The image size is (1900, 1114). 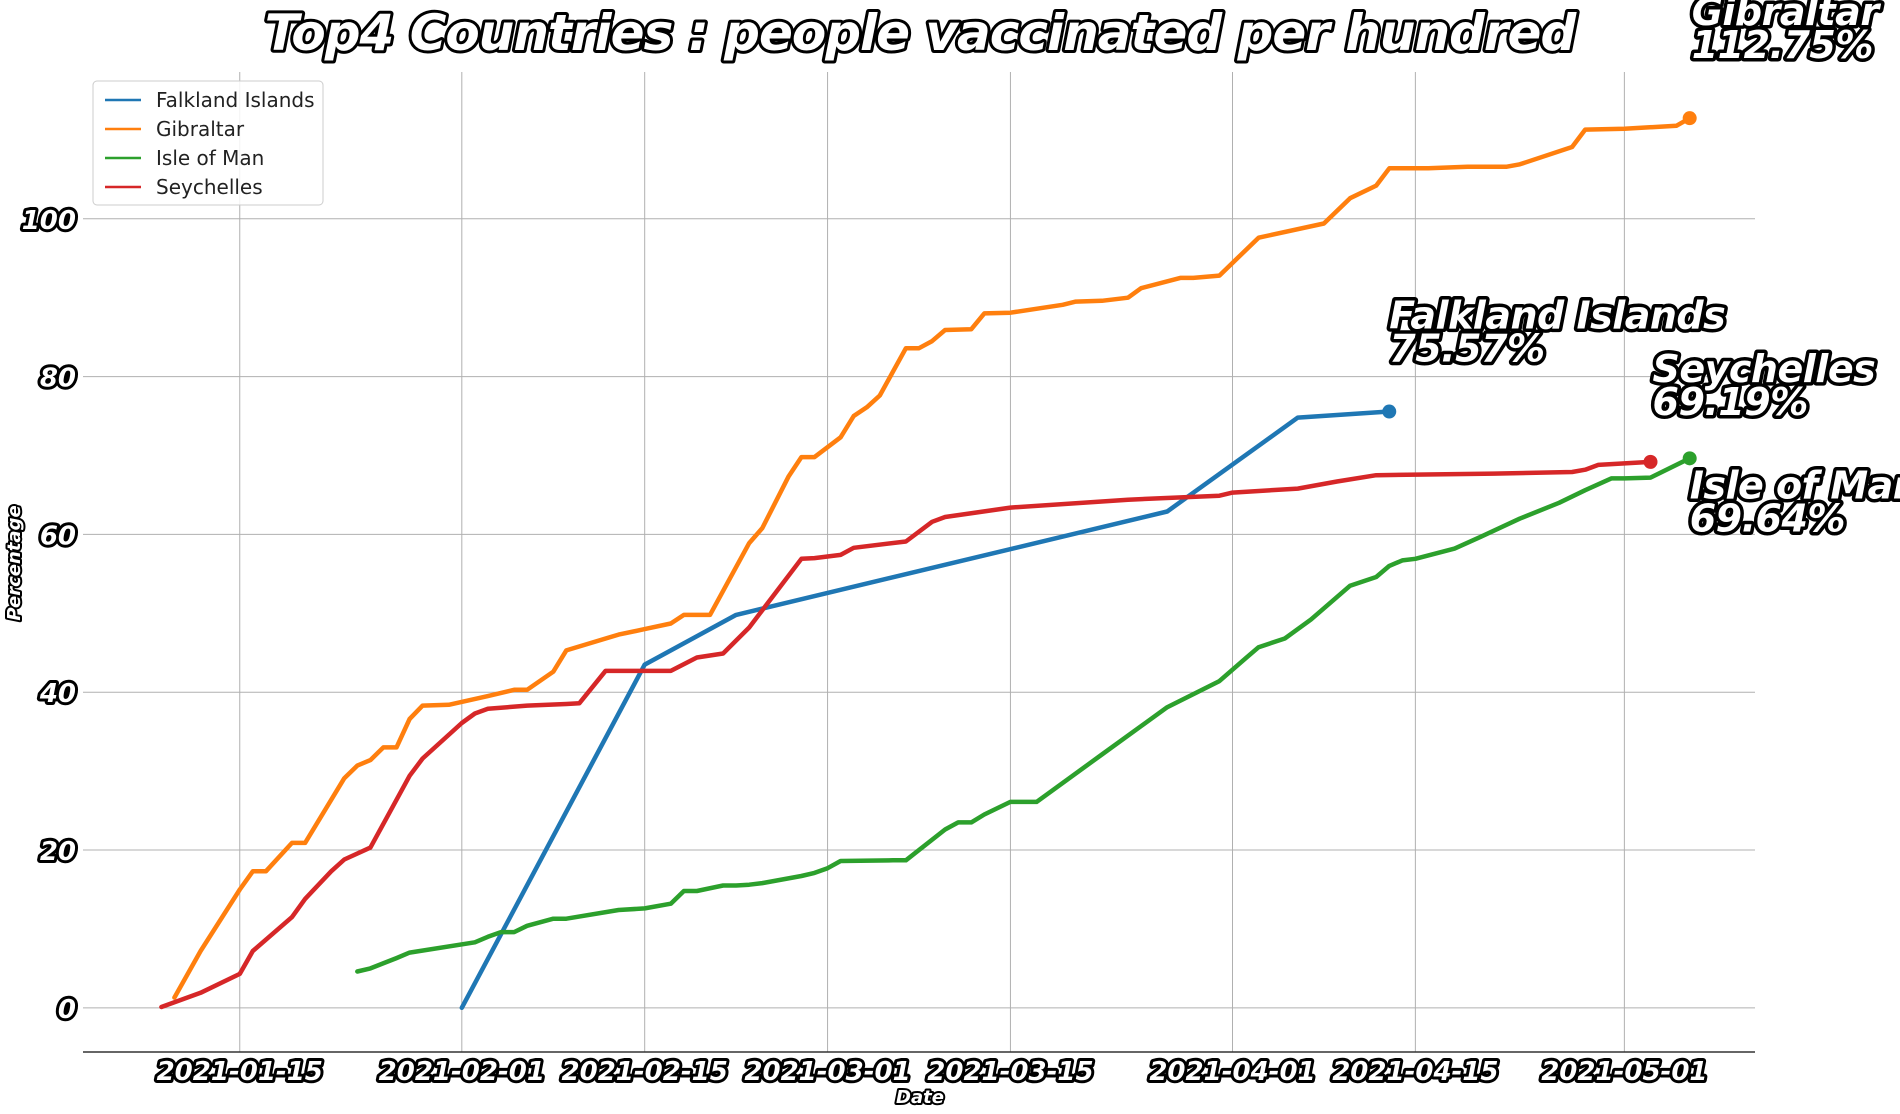 I want to click on legend-item-gibraltar: Gibraltar, so click(x=175, y=129).